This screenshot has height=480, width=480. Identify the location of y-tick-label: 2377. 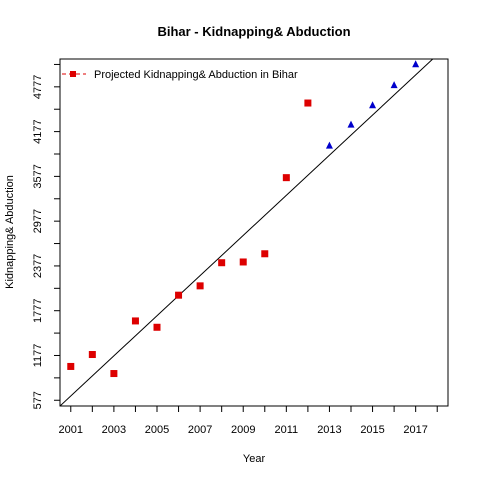
(38, 266).